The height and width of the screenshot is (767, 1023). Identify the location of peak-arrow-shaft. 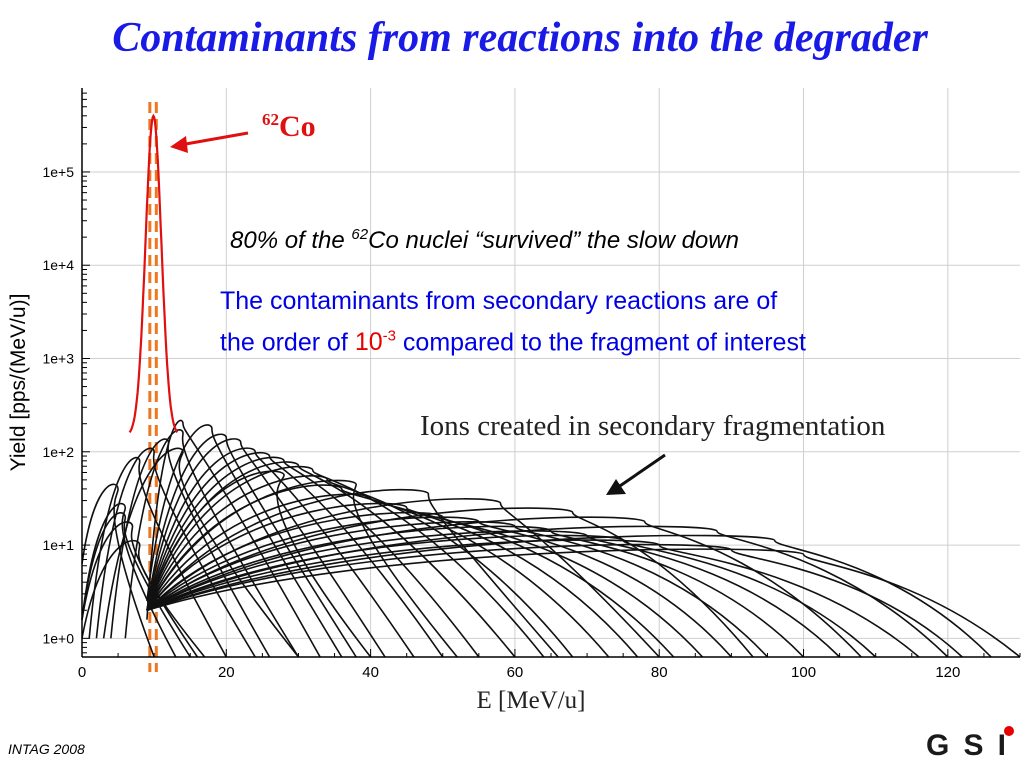
(214, 139).